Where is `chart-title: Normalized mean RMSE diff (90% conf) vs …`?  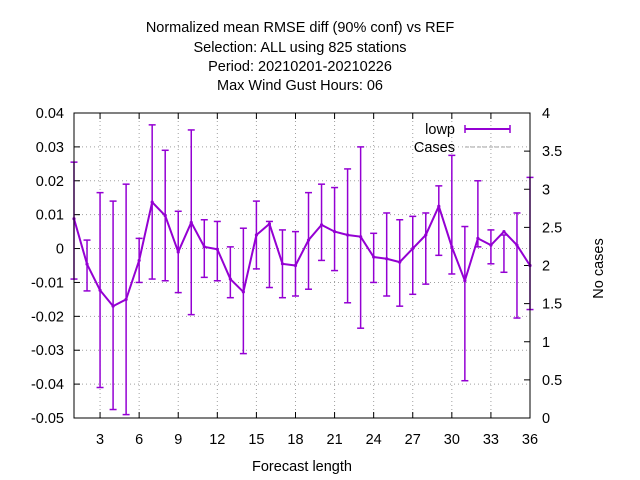 chart-title: Normalized mean RMSE diff (90% conf) vs … is located at coordinates (300, 57).